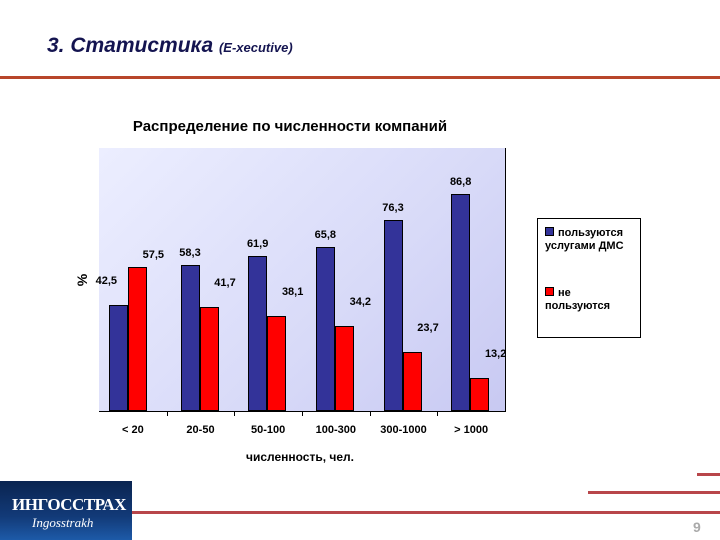 Image resolution: width=720 pixels, height=540 pixels. What do you see at coordinates (428, 327) in the screenshot?
I see `data-label: 23,7` at bounding box center [428, 327].